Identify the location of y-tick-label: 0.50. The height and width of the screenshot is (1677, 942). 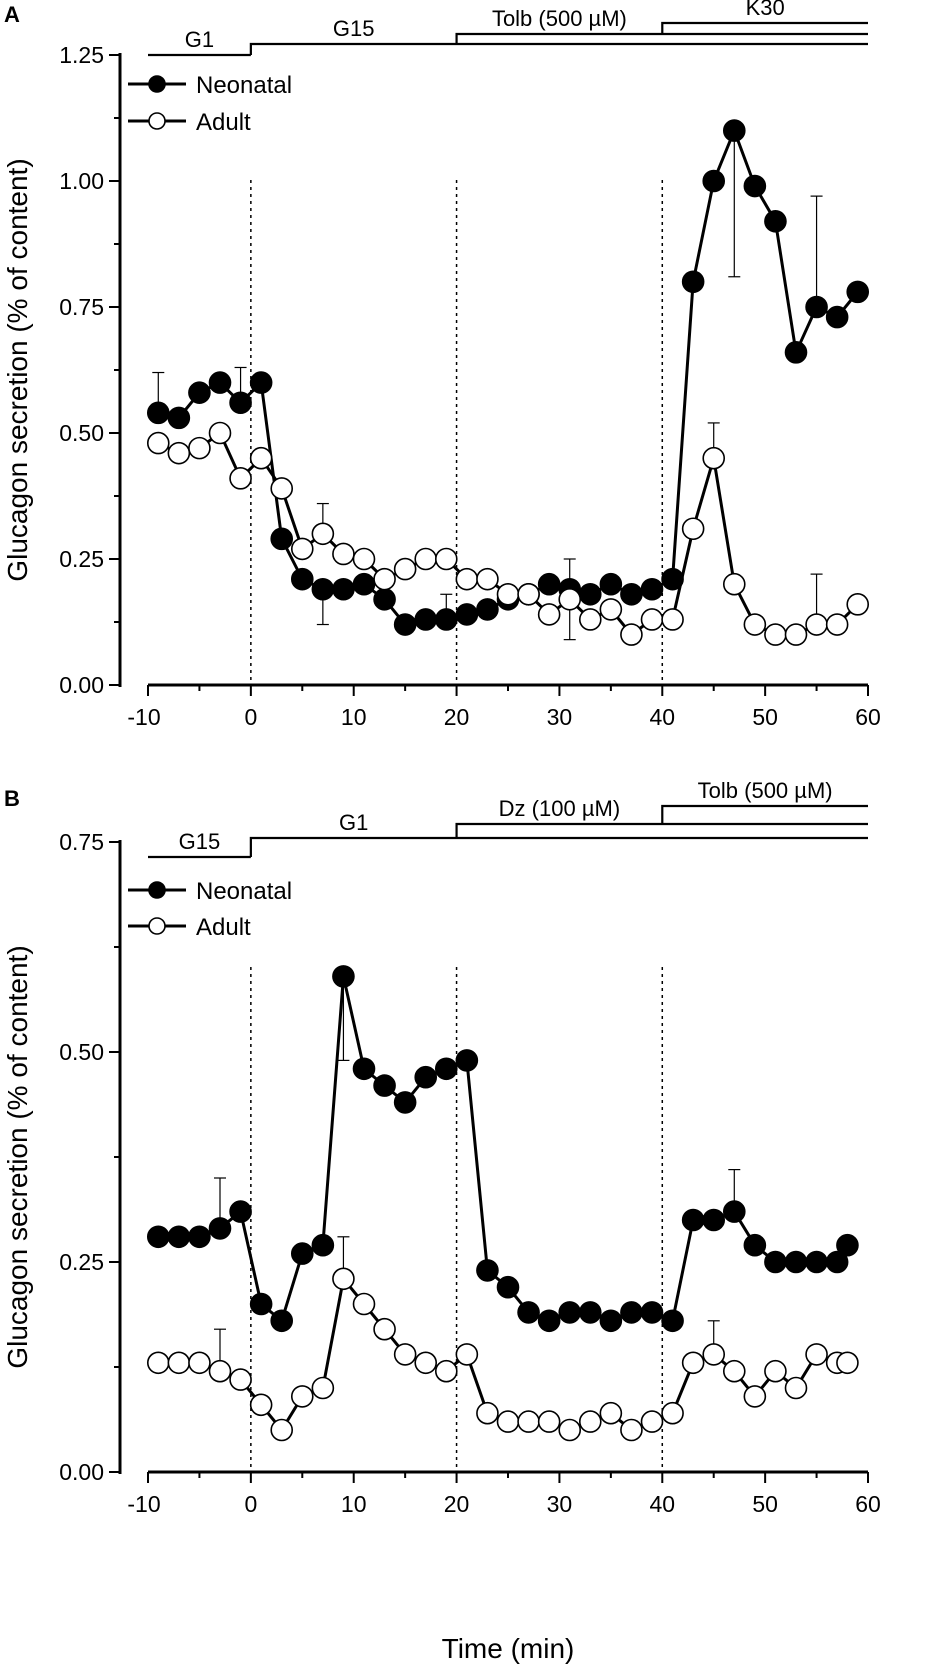
(81, 1052).